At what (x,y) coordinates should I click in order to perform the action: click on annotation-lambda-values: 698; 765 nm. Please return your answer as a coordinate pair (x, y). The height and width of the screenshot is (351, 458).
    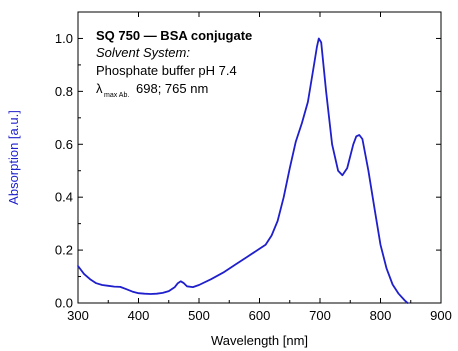
    Looking at the image, I should click on (172, 88).